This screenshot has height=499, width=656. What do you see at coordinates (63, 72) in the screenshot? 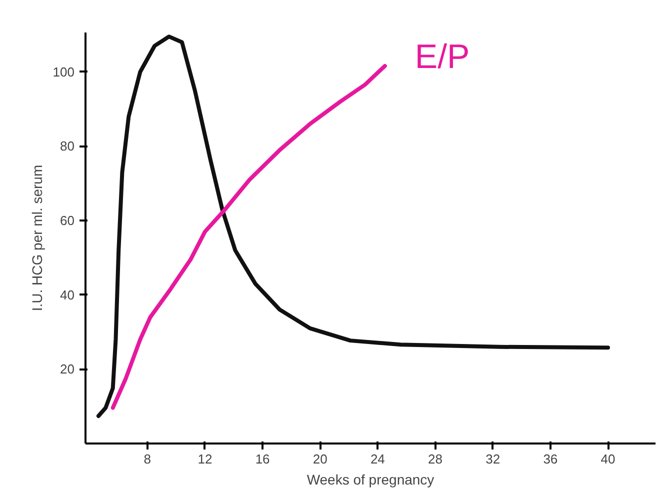
I see `y-tick-label: 100` at bounding box center [63, 72].